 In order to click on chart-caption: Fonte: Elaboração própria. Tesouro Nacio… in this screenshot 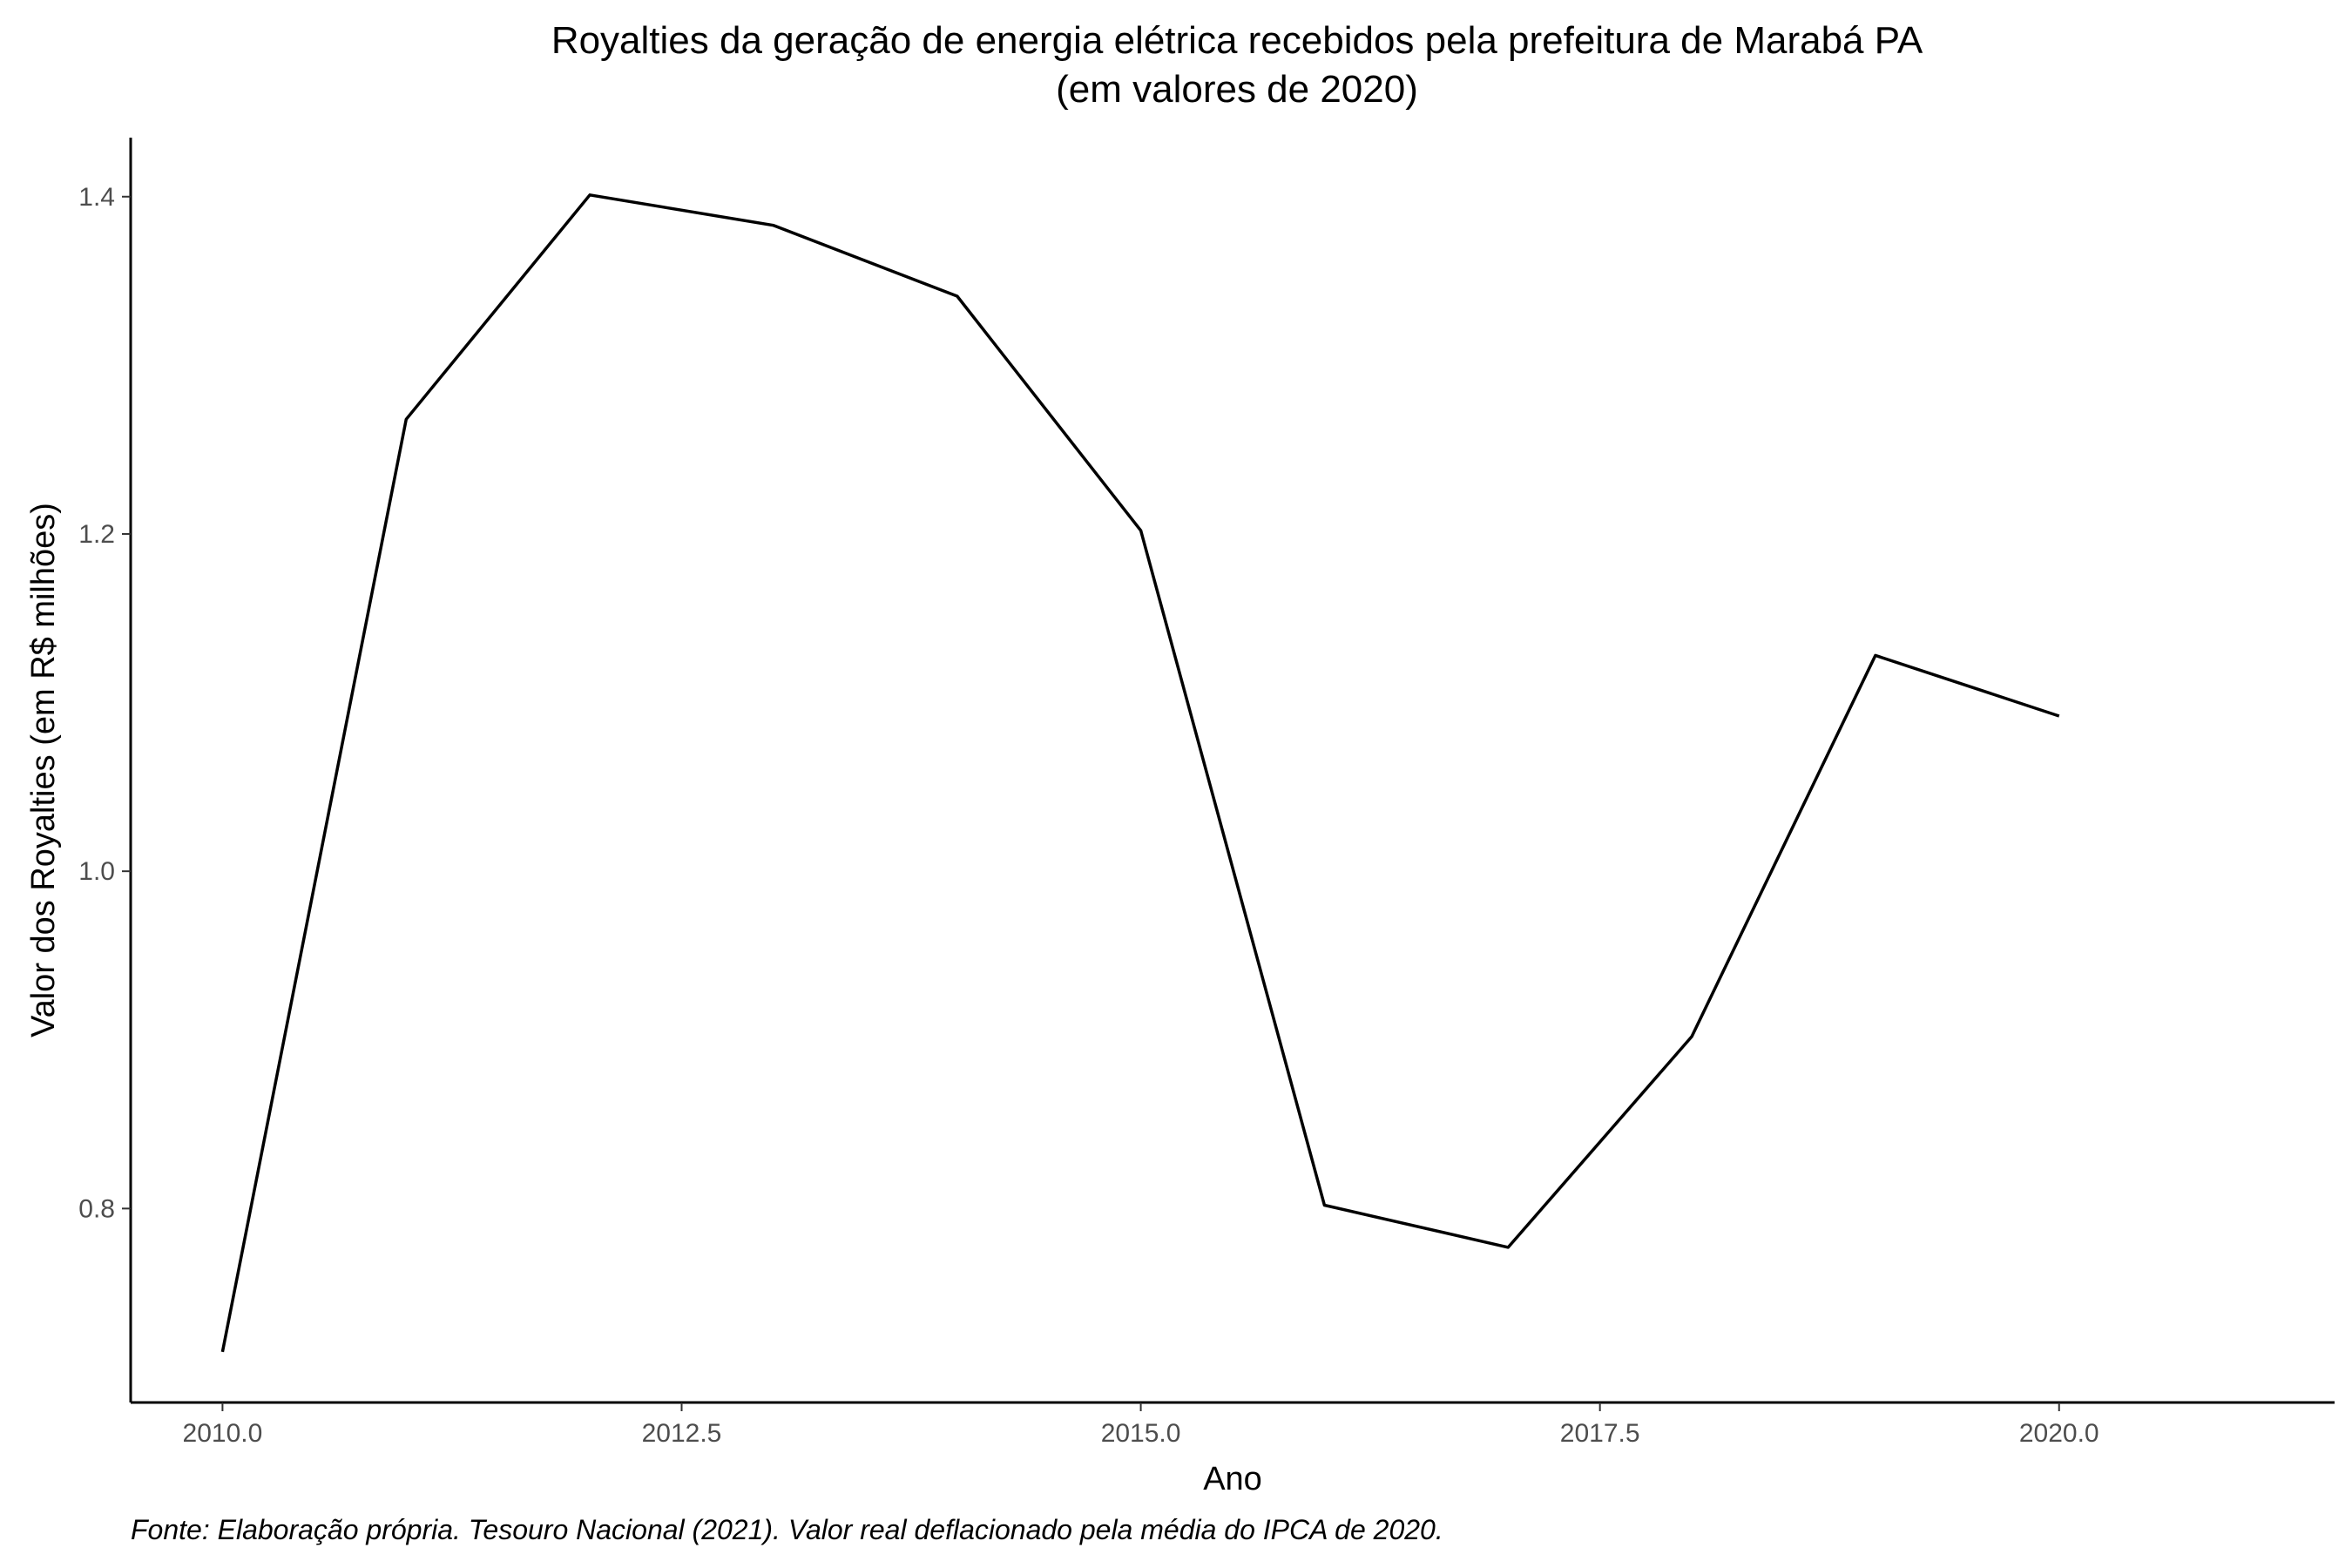, I will do `click(787, 1529)`.